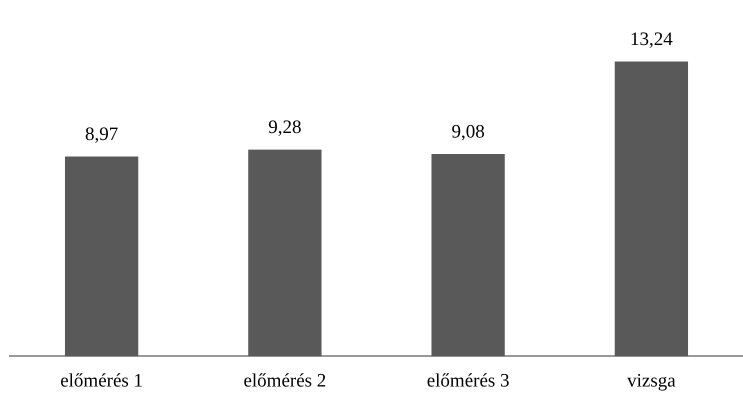  What do you see at coordinates (284, 381) in the screenshot?
I see `x-tick-label: előmérés 2` at bounding box center [284, 381].